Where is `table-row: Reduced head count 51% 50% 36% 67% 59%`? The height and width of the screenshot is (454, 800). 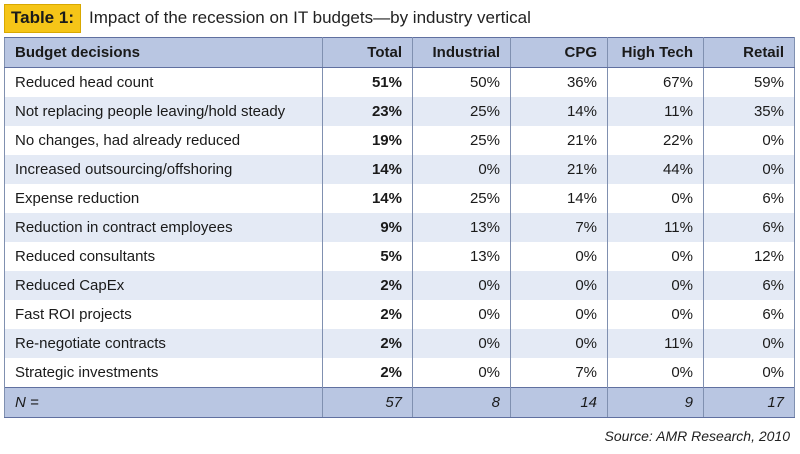
table-row: Reduced head count 51% 50% 36% 67% 59% is located at coordinates (399, 82).